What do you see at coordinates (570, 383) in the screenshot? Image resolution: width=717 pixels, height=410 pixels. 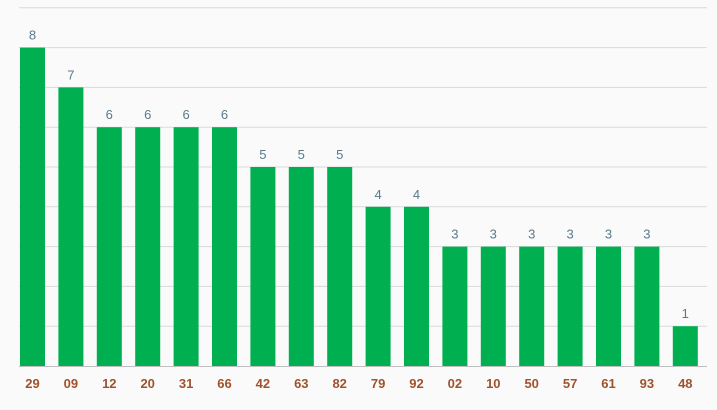 I see `category-label-57: 57` at bounding box center [570, 383].